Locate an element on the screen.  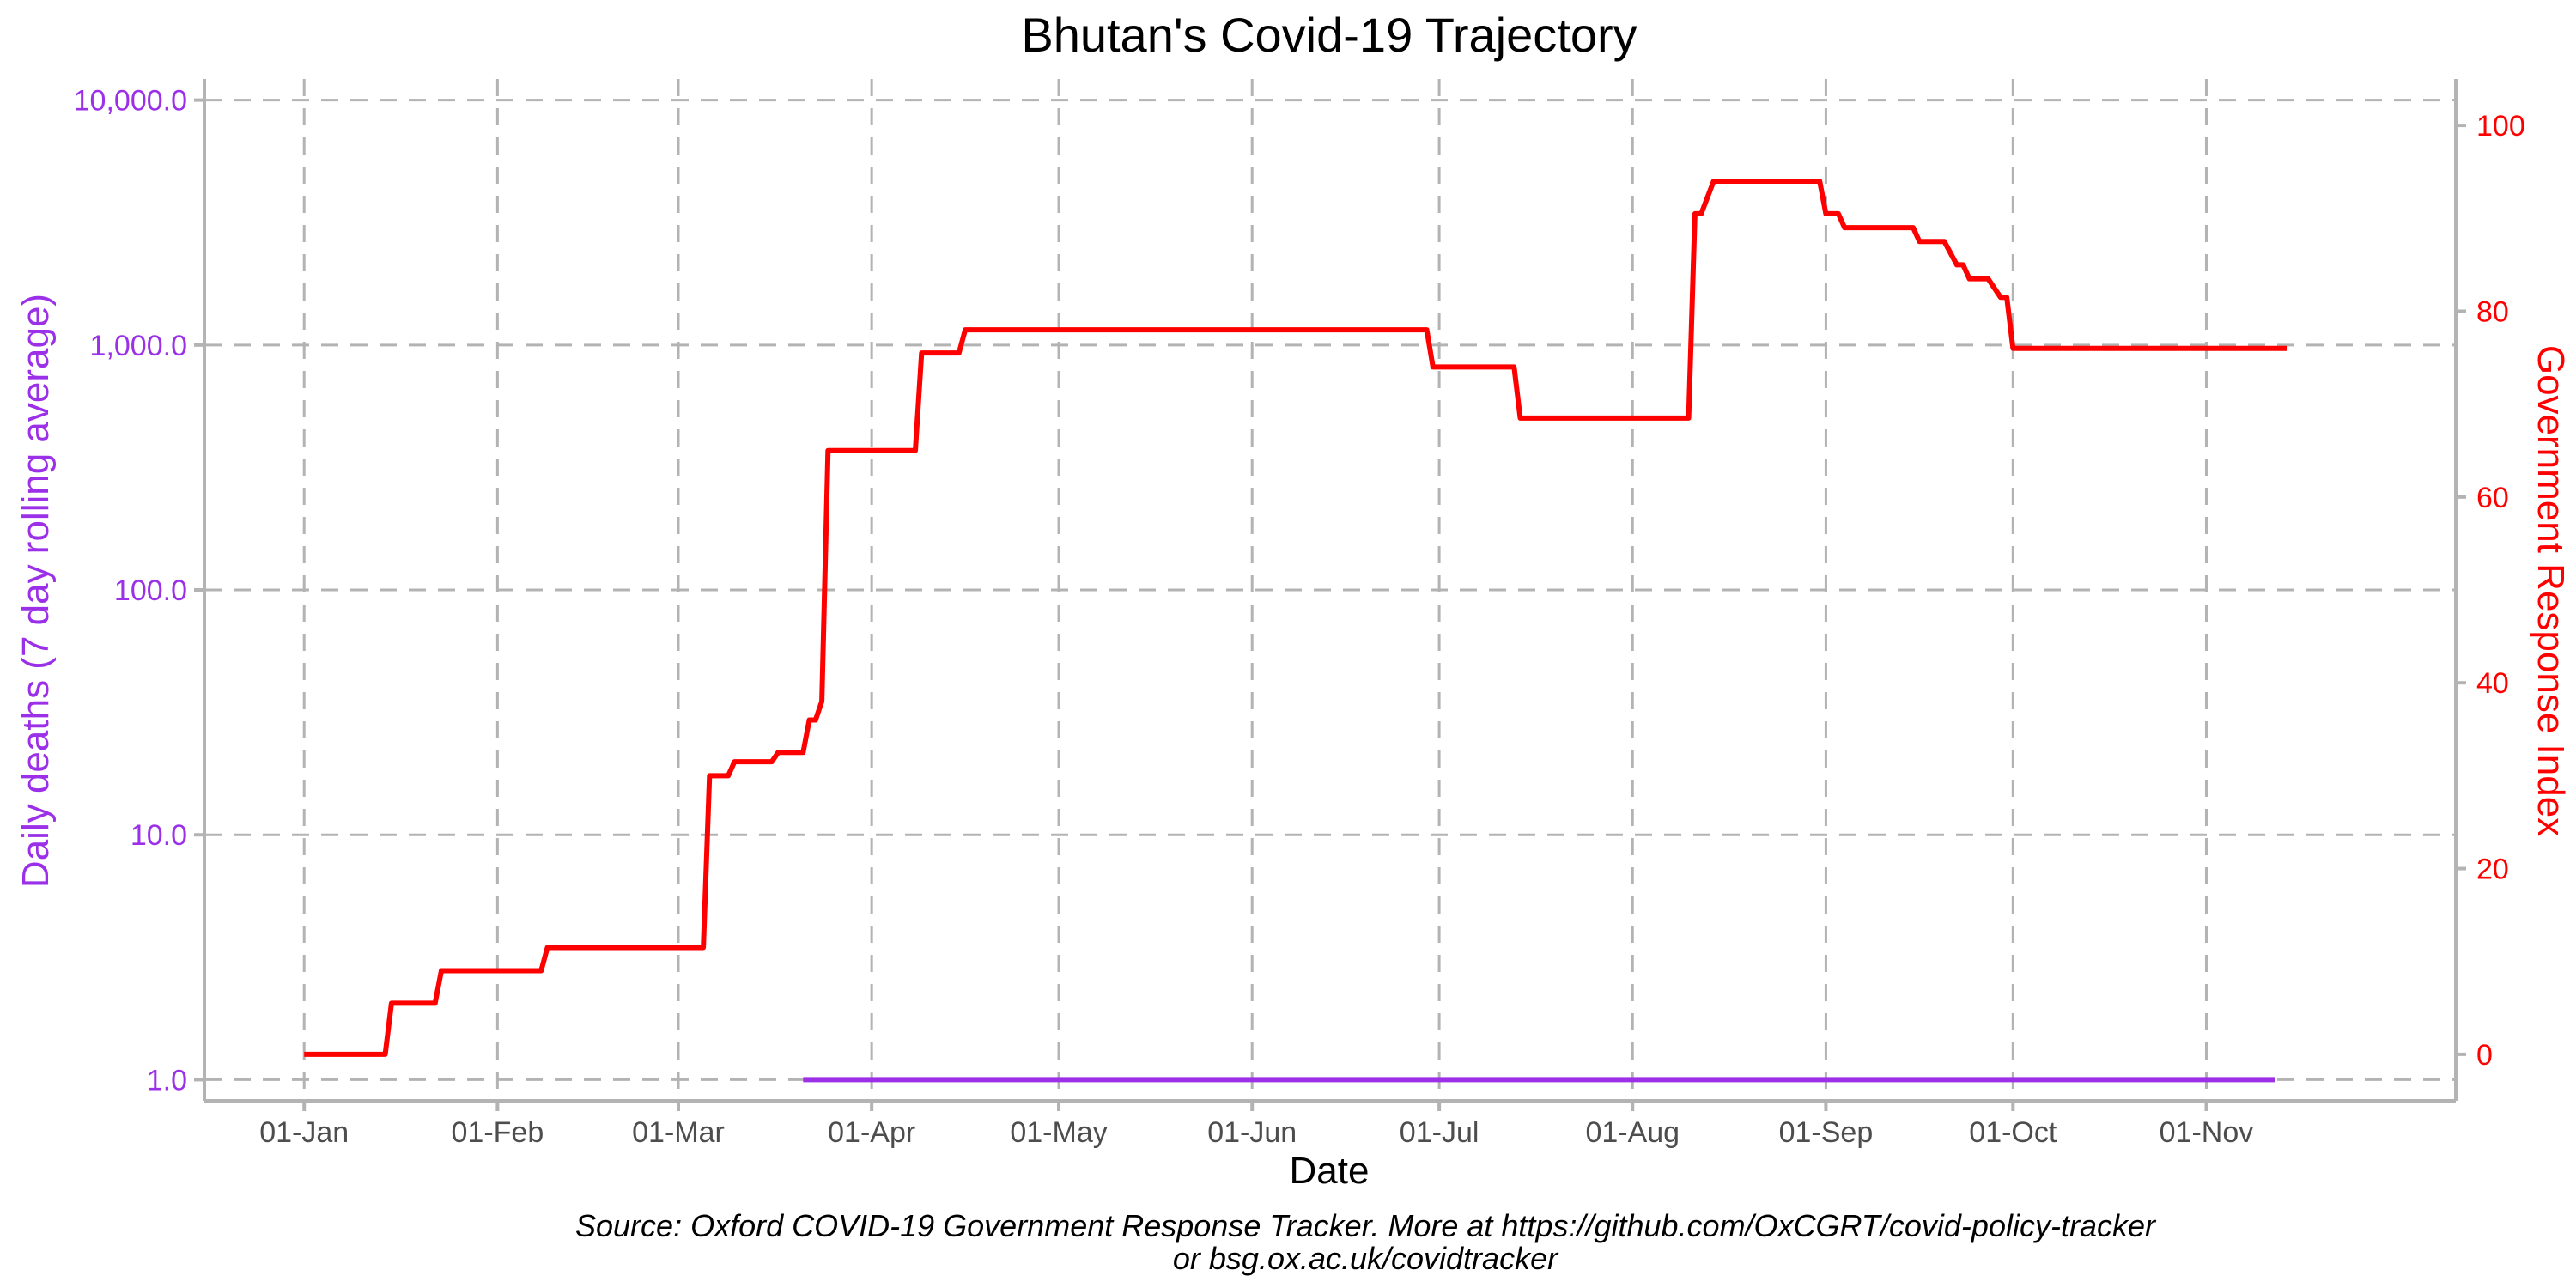
right-tick-label: 60 is located at coordinates (2492, 498).